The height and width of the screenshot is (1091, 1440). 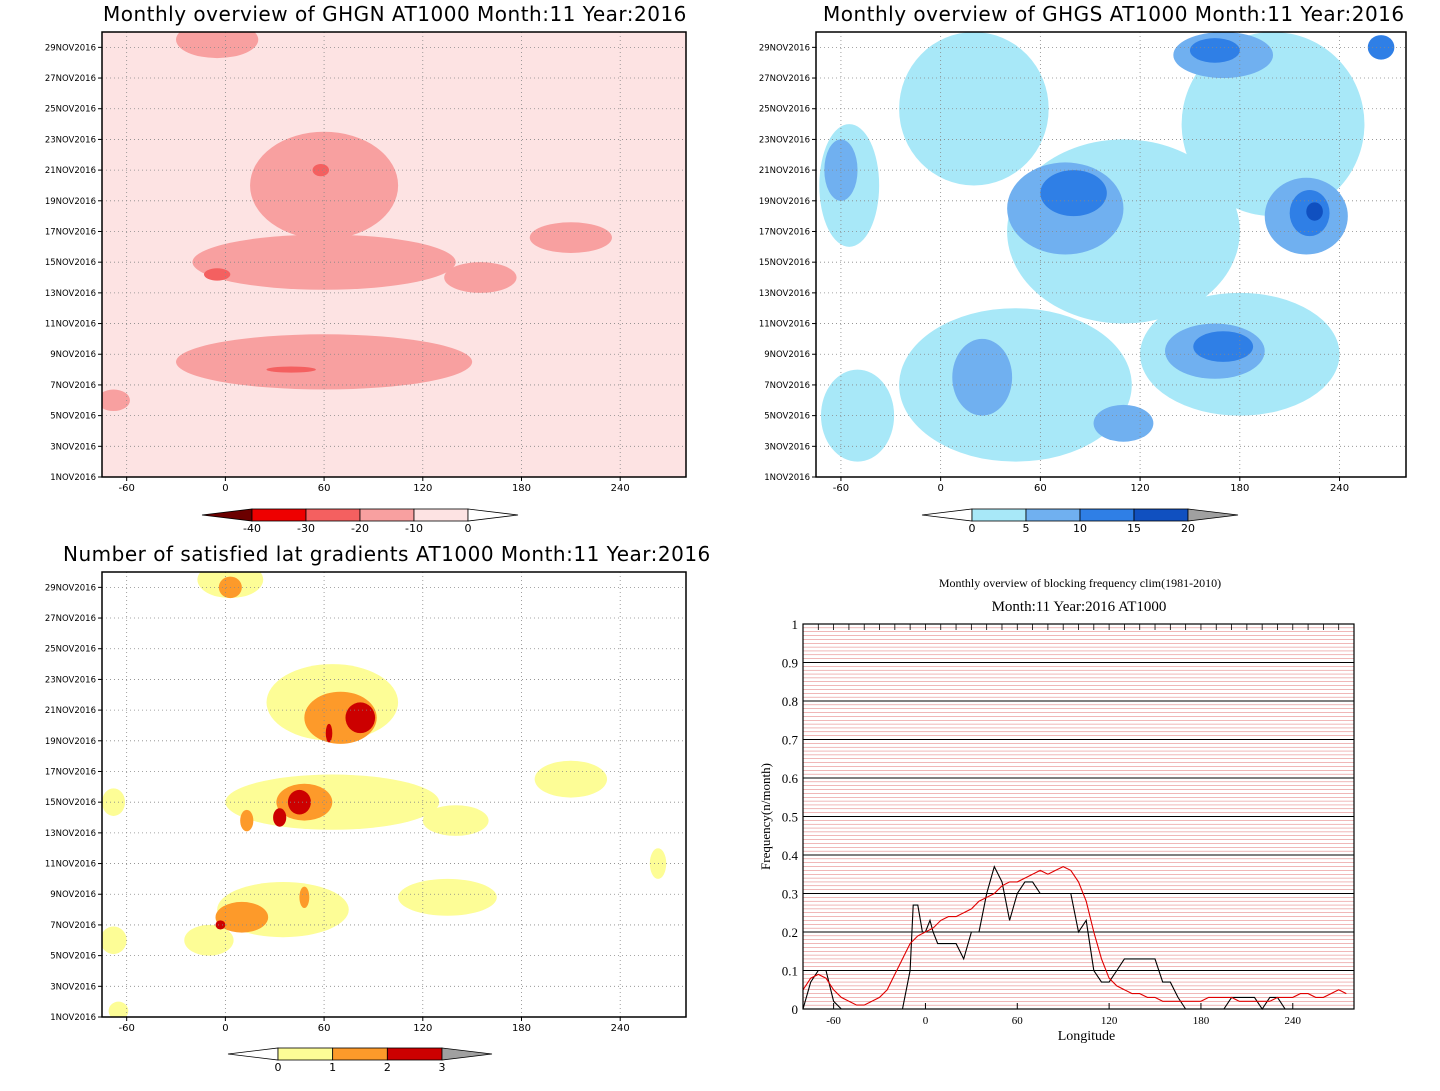 I want to click on colorbar-tick-label: 10, so click(x=1080, y=528).